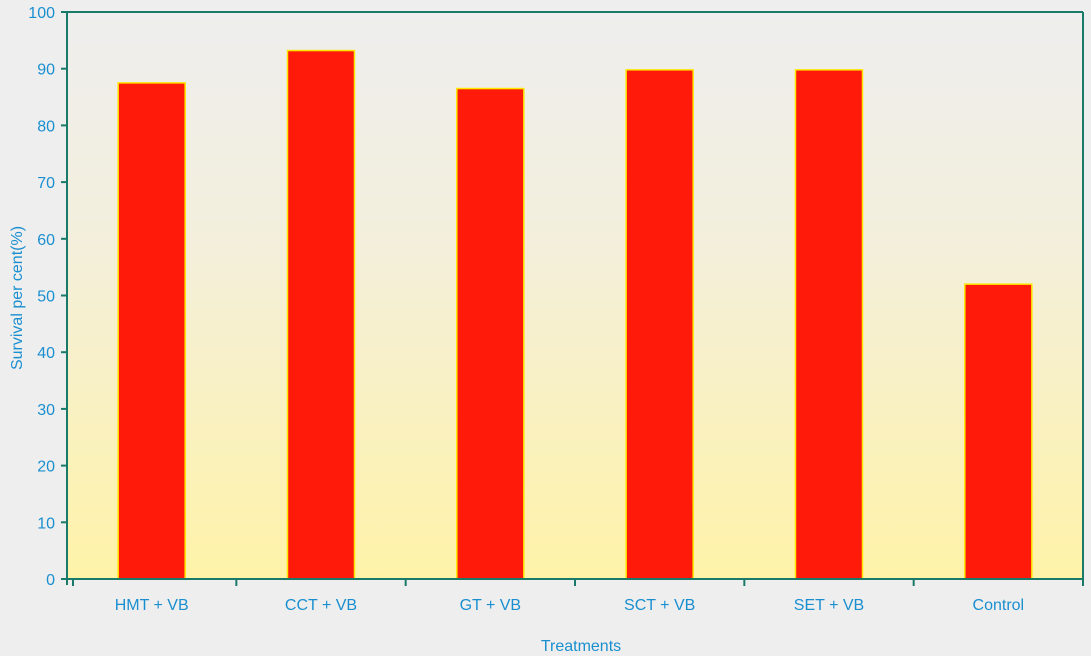 The height and width of the screenshot is (656, 1091). What do you see at coordinates (41, 13) in the screenshot?
I see `y-tick-label: 100` at bounding box center [41, 13].